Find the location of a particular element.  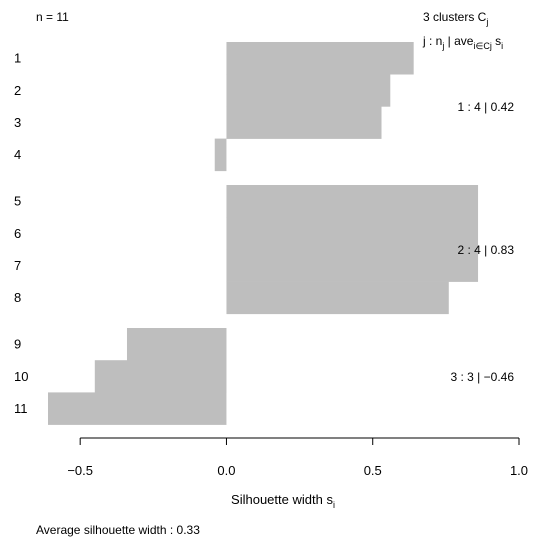

x-tick-label-0: −0.5 is located at coordinates (80, 470).